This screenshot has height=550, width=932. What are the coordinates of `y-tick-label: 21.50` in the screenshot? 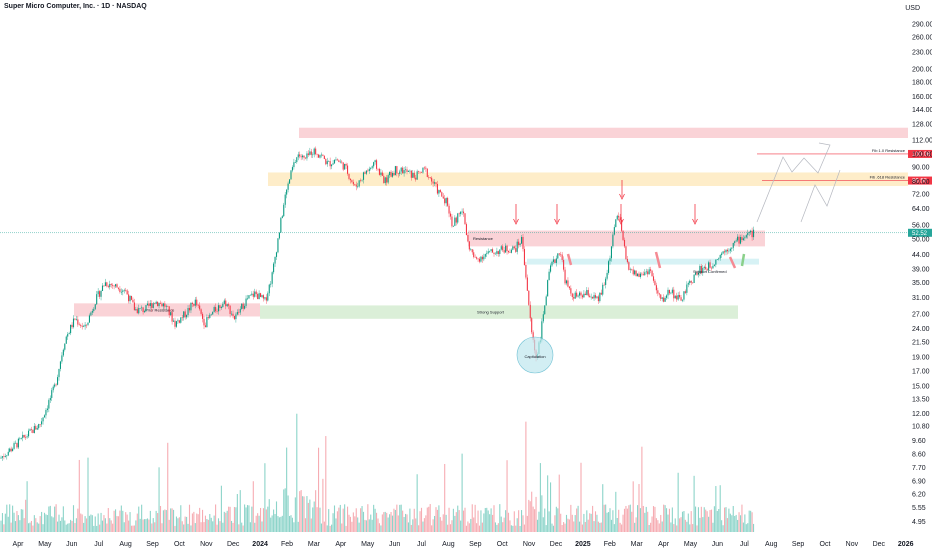 It's located at (921, 343).